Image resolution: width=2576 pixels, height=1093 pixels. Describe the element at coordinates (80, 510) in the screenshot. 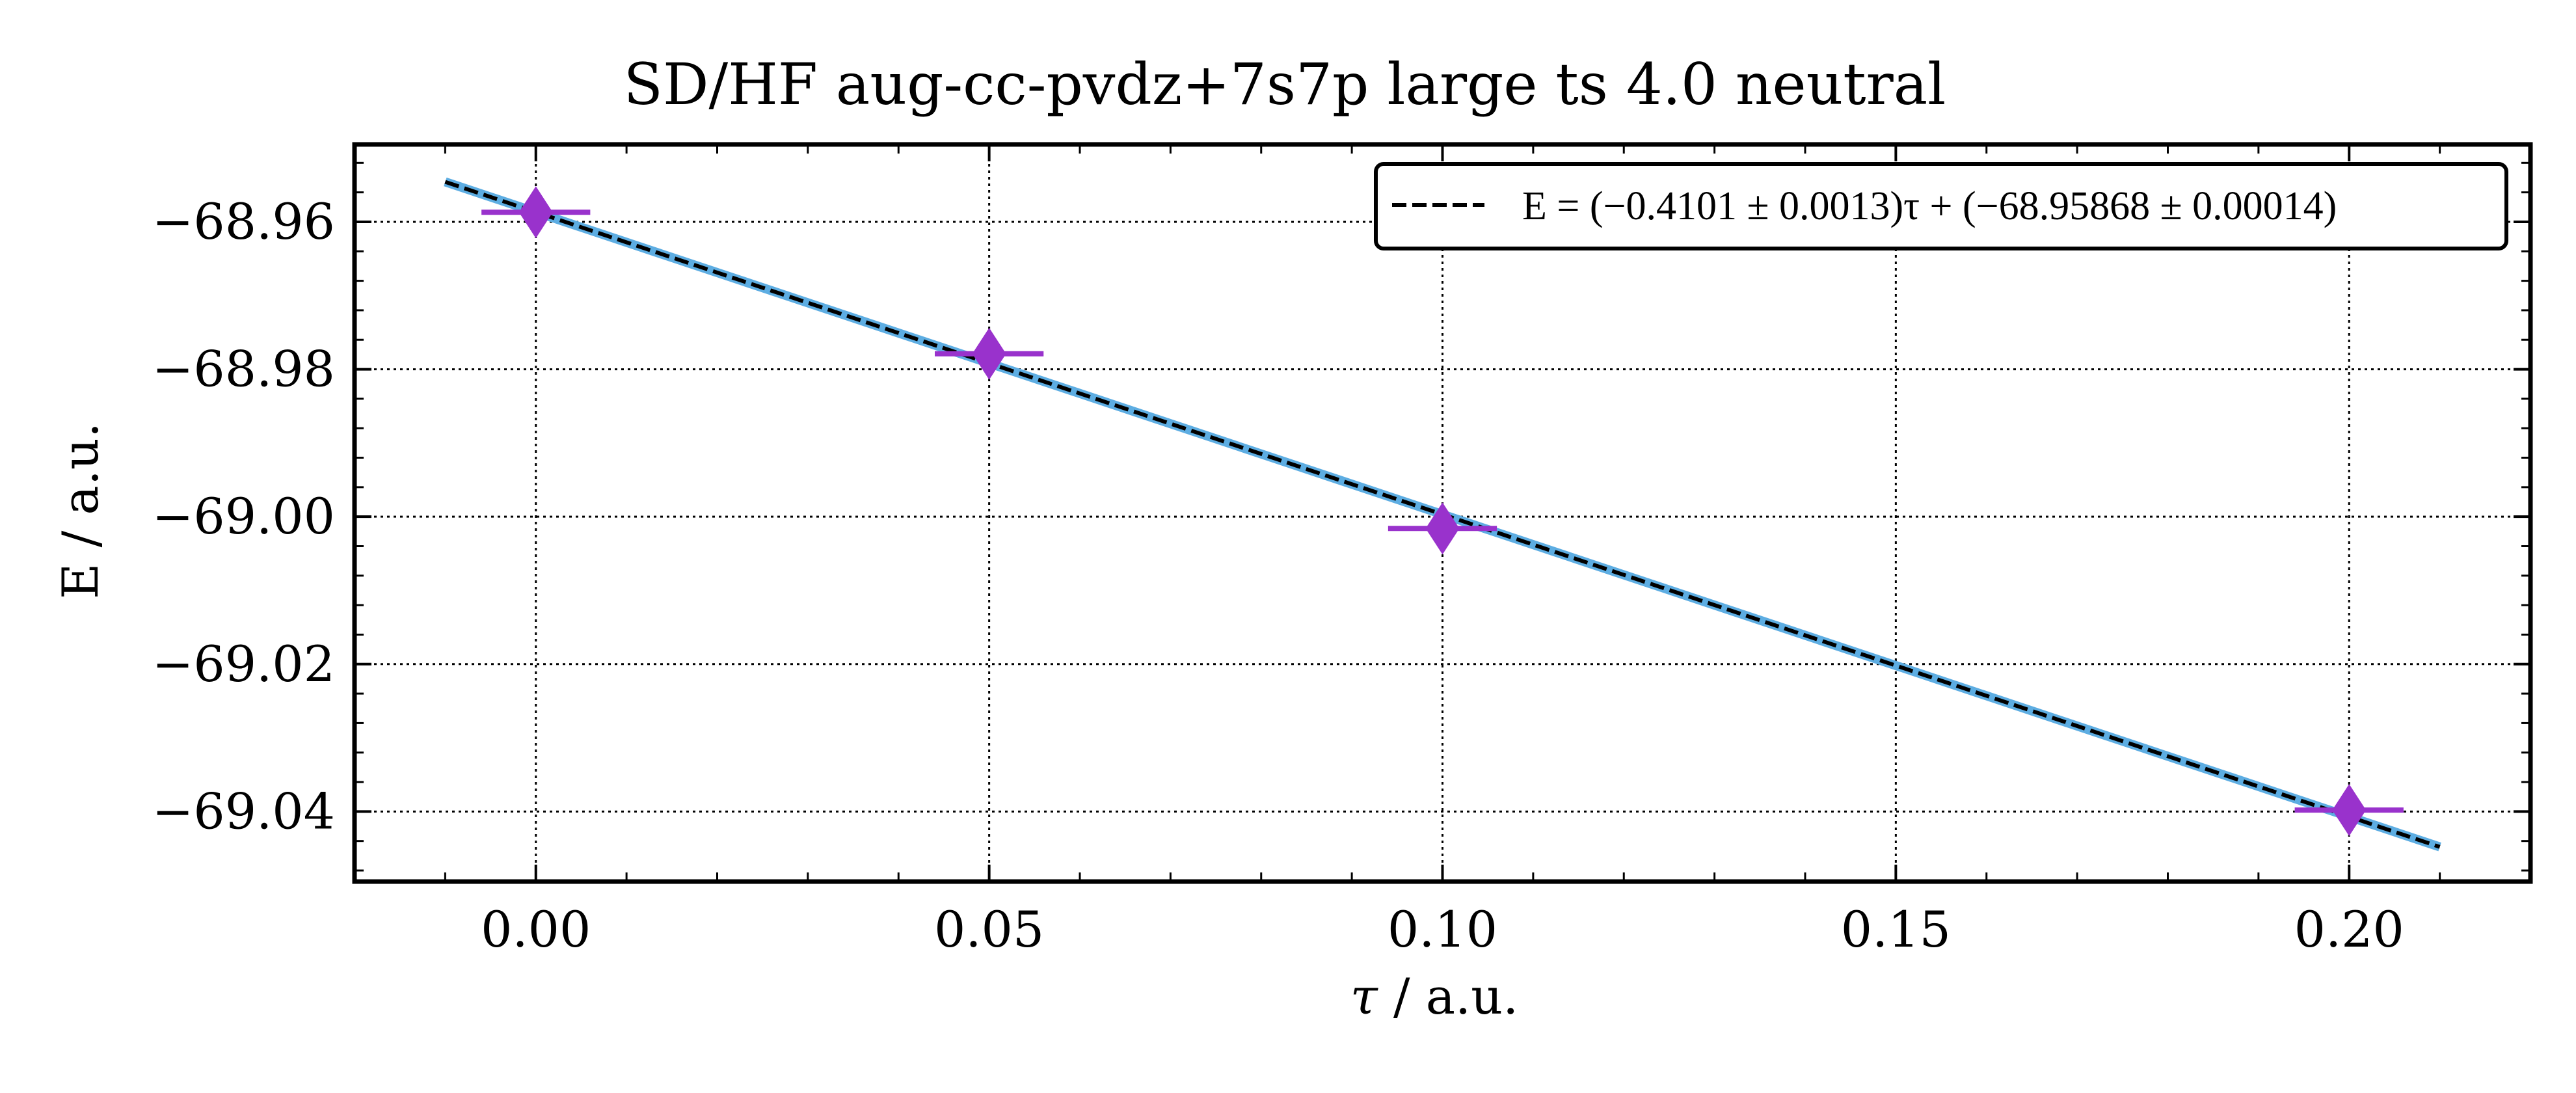

I see `y-axis-label: E / a.u.` at that location.